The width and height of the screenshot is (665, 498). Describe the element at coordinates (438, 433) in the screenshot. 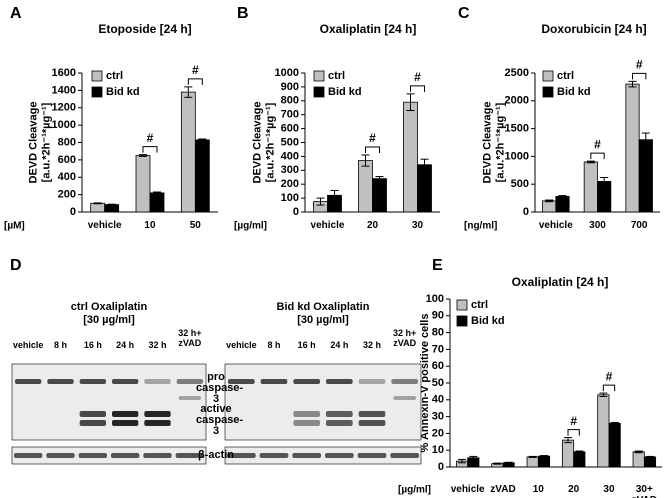

I see `y-tick-label: 20` at that location.